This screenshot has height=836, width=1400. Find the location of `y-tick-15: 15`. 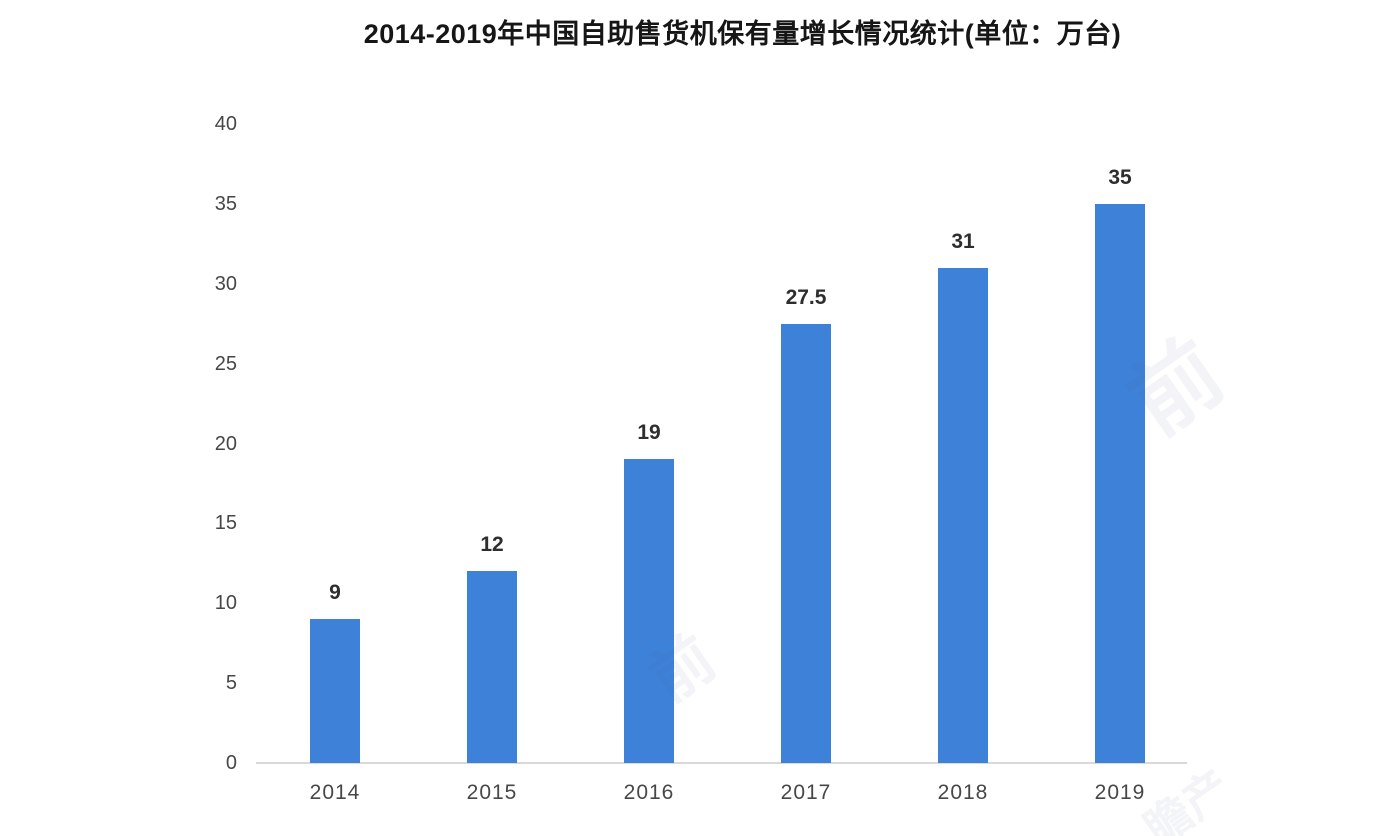

y-tick-15: 15 is located at coordinates (225, 523).